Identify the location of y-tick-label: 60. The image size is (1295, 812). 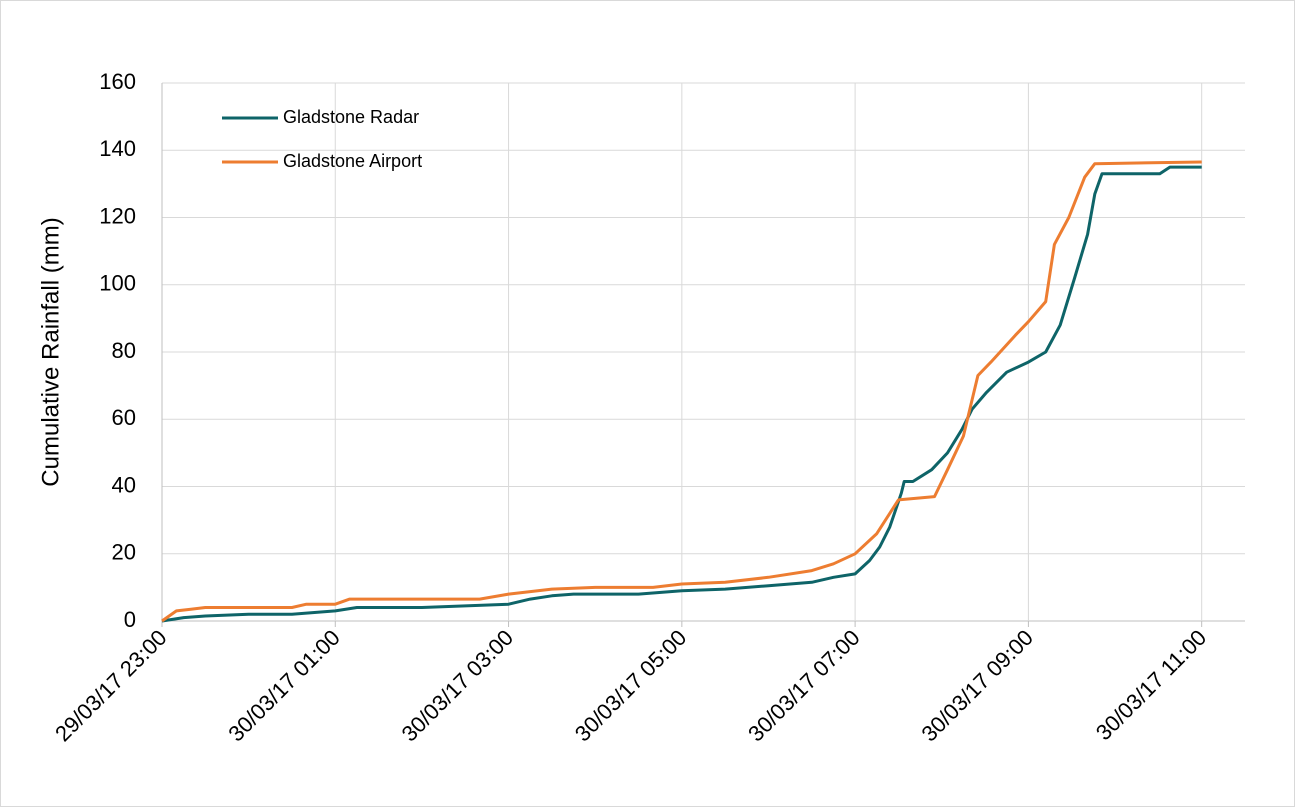
(124, 417).